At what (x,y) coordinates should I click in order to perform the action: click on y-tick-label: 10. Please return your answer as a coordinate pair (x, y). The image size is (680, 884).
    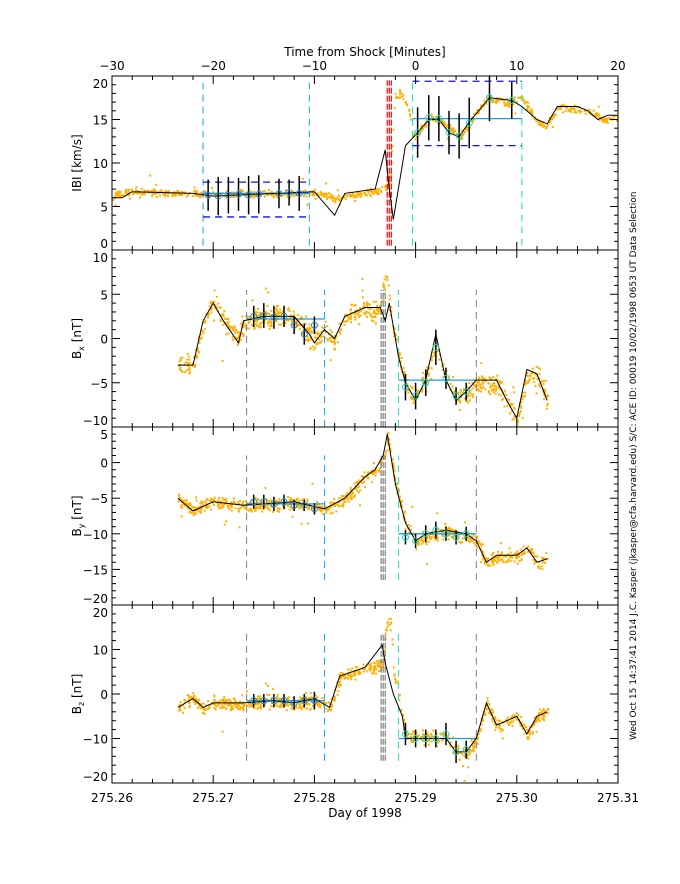
    Looking at the image, I should click on (100, 651).